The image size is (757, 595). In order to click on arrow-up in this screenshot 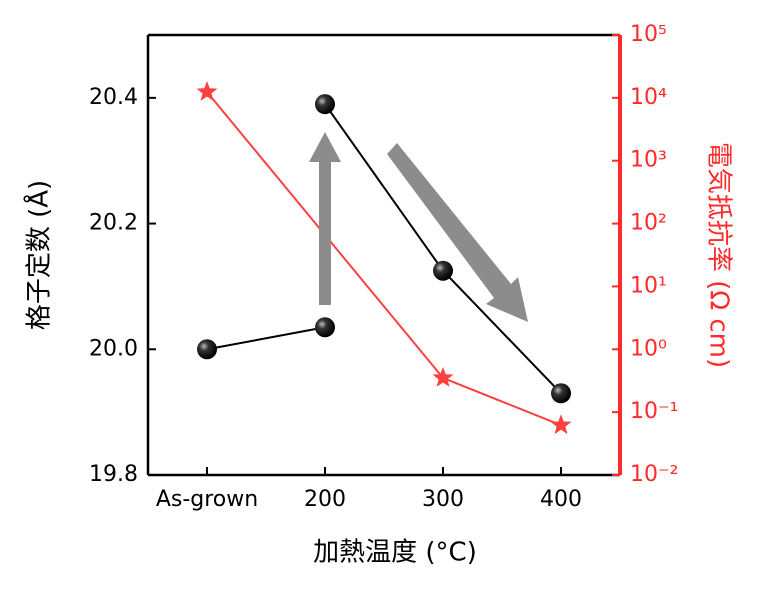, I will do `click(325, 218)`.